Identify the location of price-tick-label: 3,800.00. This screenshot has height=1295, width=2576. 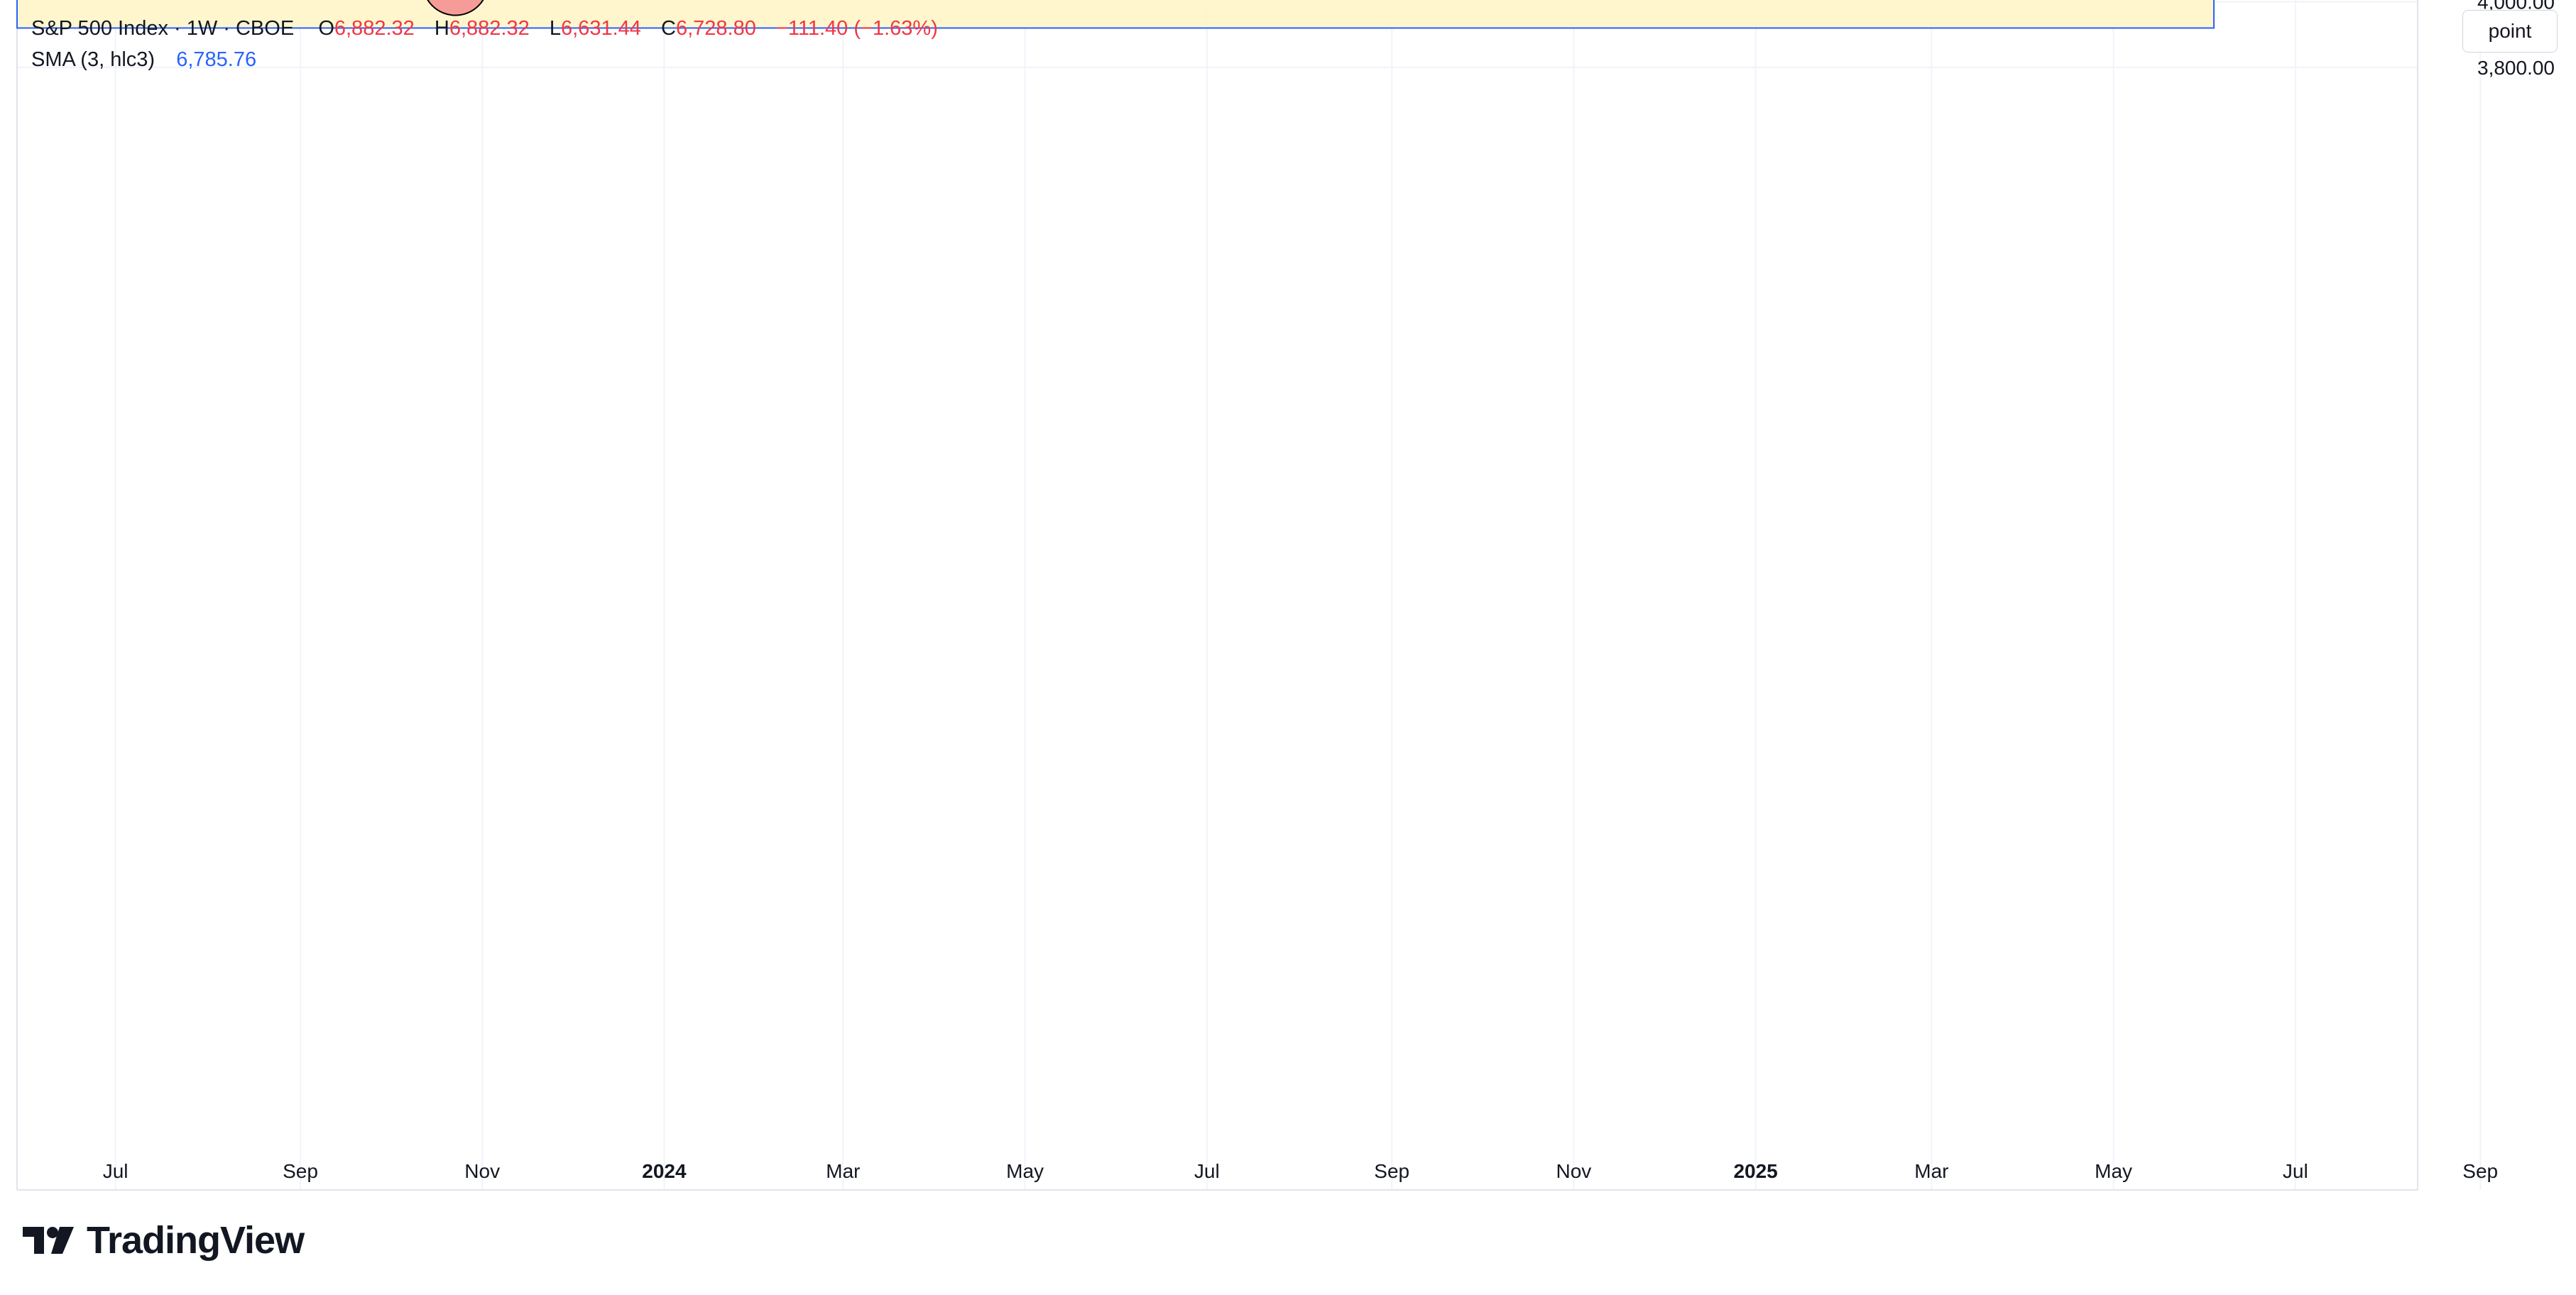
(2516, 68).